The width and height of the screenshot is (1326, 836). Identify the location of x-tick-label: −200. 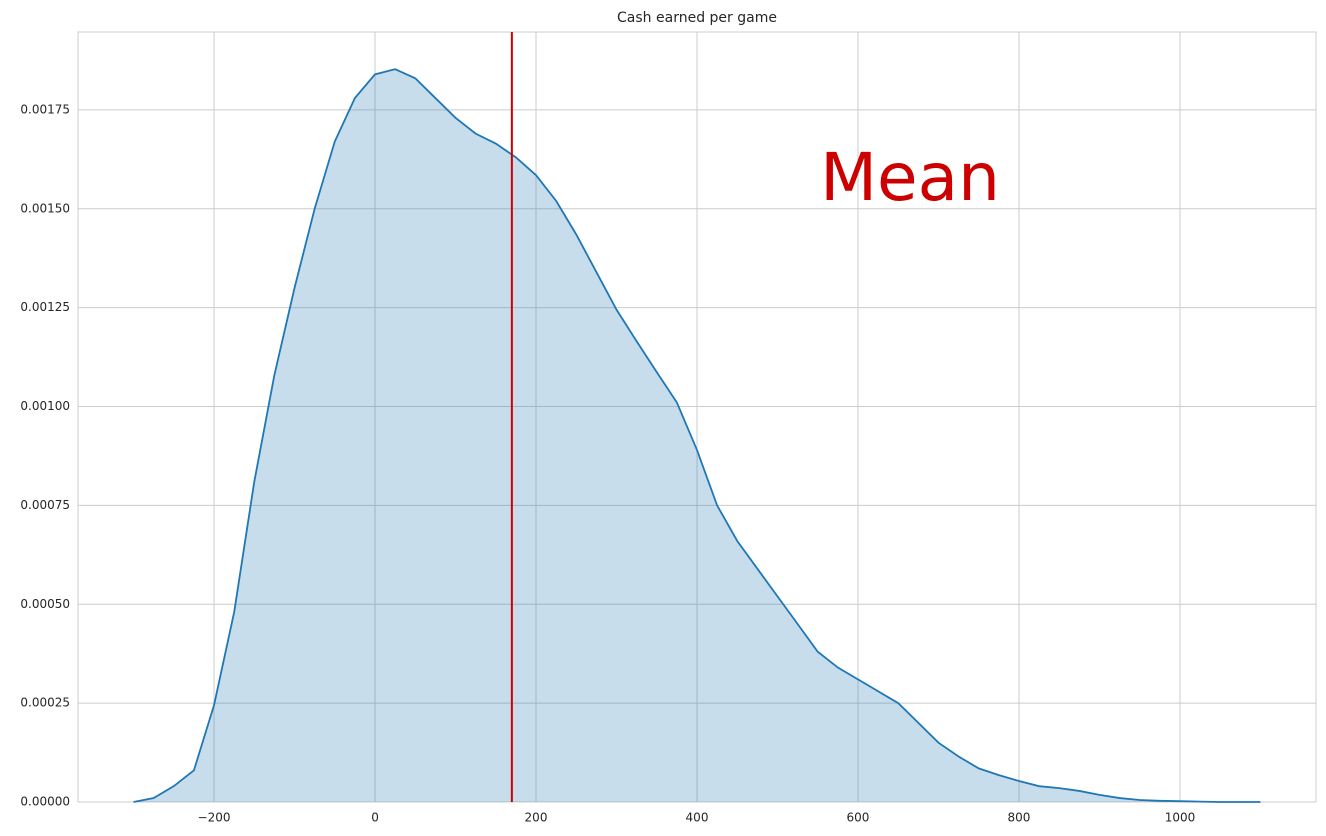
(214, 818).